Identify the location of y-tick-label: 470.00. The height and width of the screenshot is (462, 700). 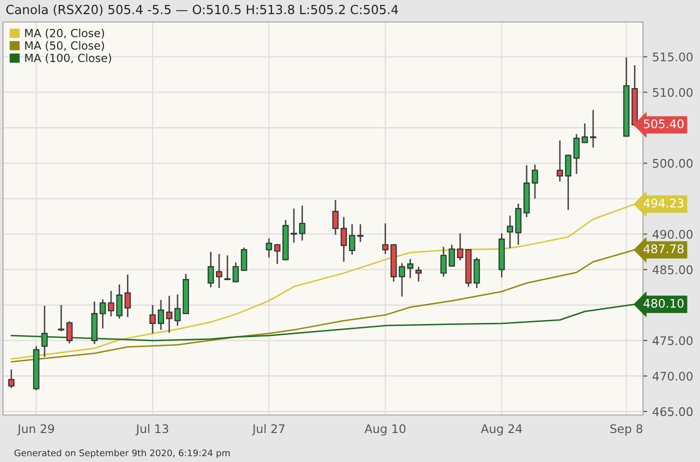
(672, 376).